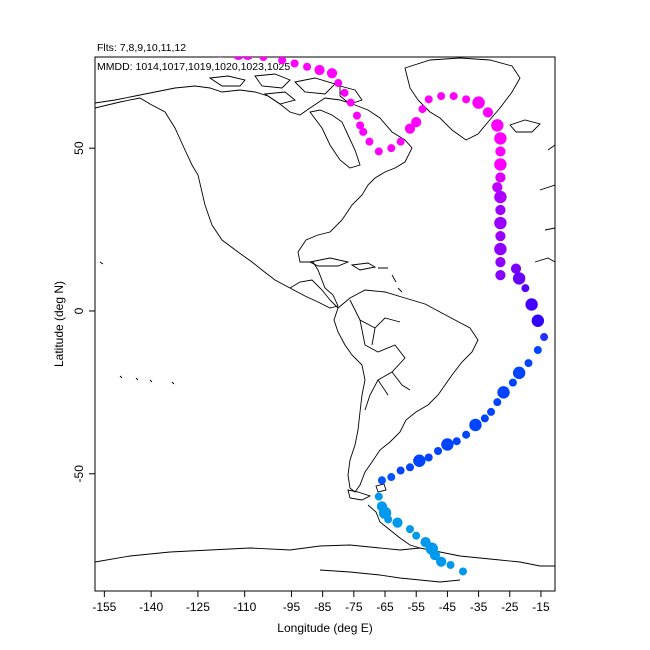  What do you see at coordinates (104, 607) in the screenshot?
I see `x-tick-label-0: -155` at bounding box center [104, 607].